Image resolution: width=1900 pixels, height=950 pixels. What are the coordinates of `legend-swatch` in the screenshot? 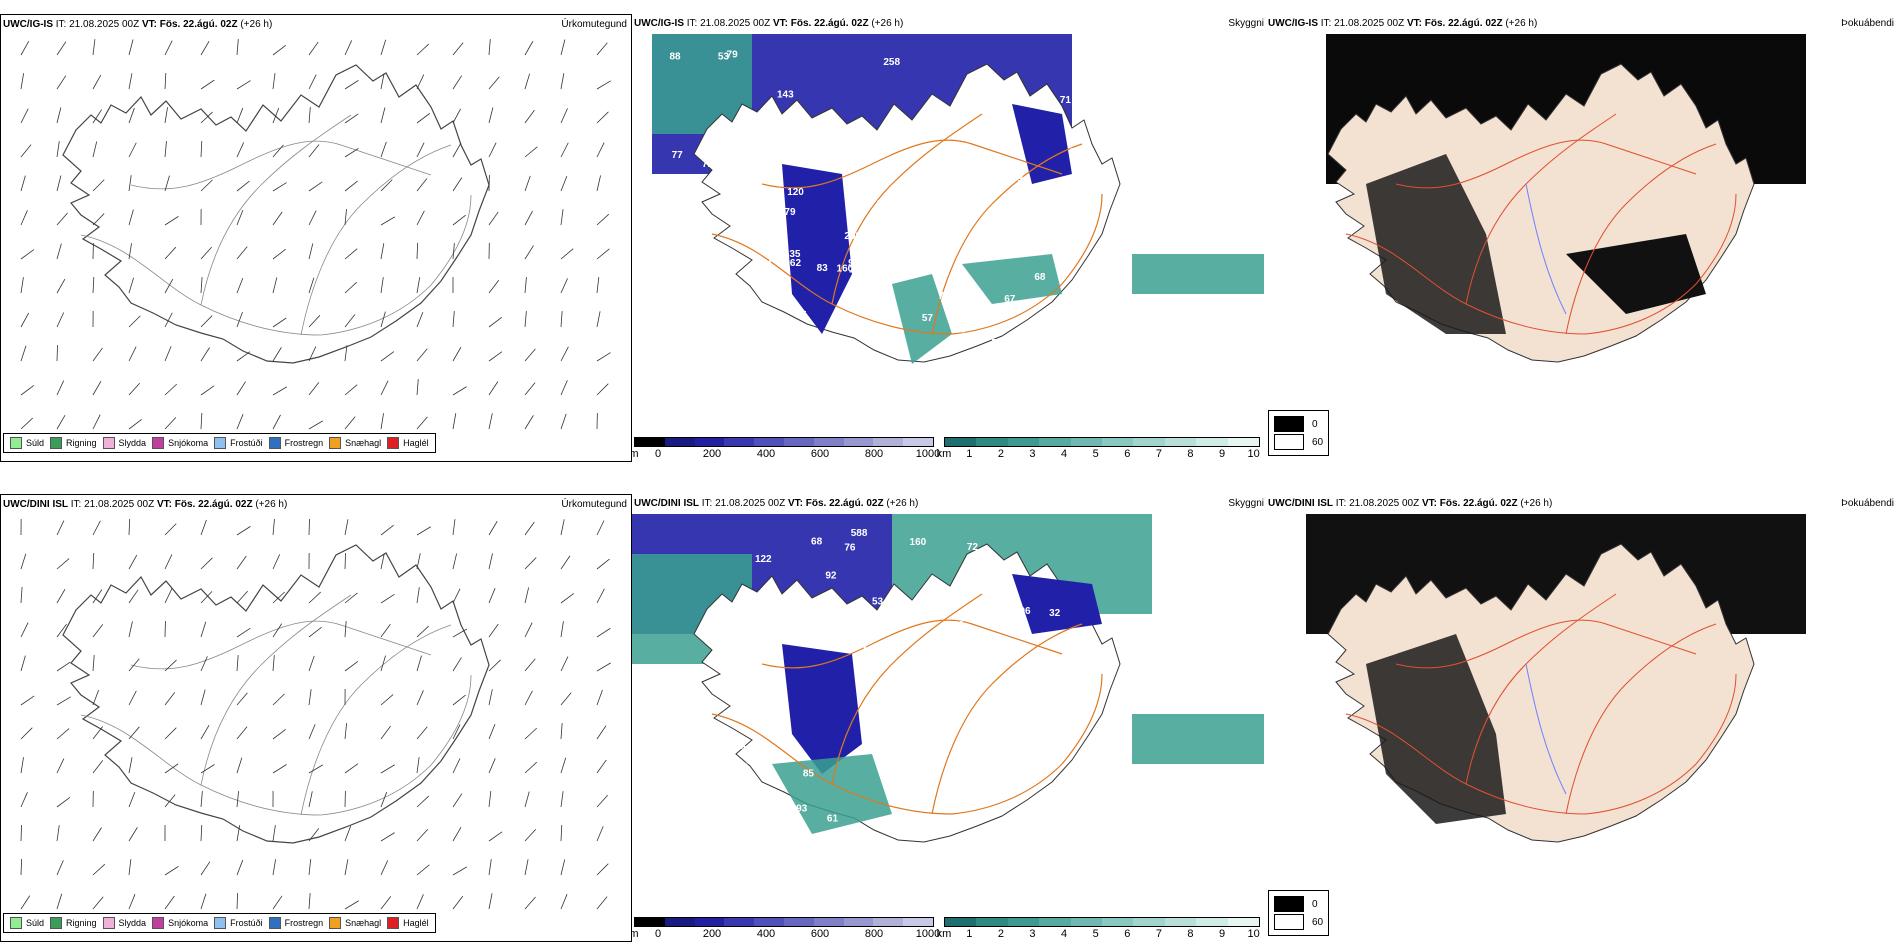 It's located at (108, 923).